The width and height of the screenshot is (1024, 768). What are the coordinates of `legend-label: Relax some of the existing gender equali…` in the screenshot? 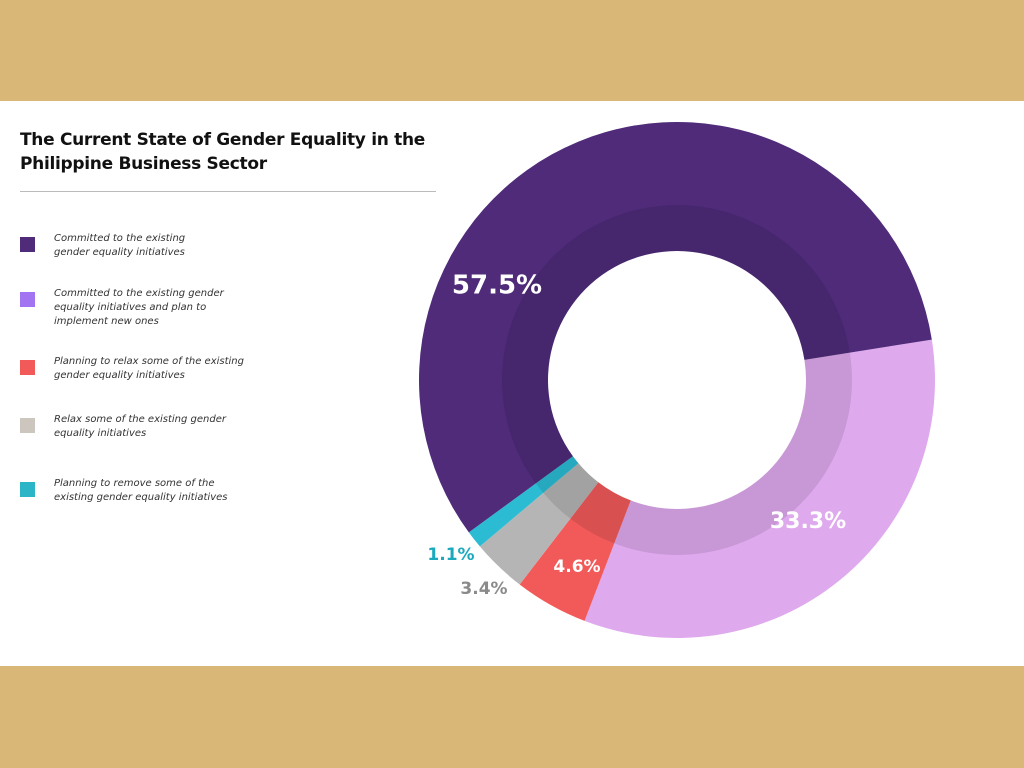 It's located at (140, 426).